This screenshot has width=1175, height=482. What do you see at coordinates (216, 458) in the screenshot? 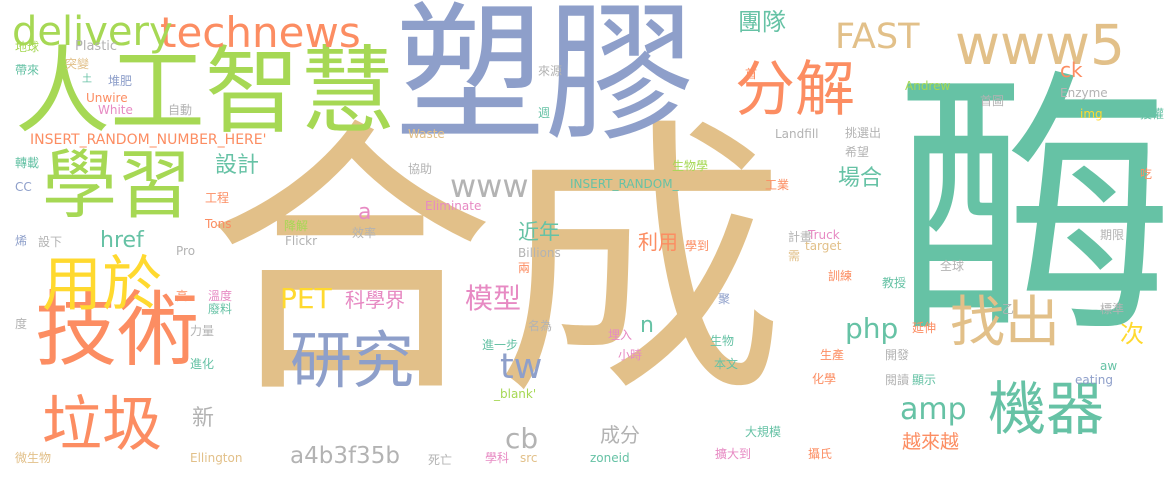
I see `word-113: Ellington` at bounding box center [216, 458].